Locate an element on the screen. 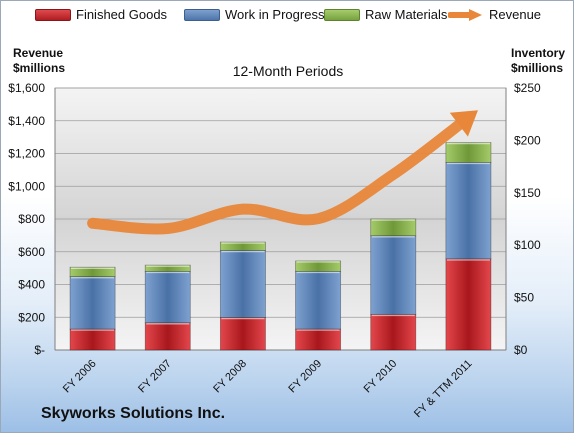 This screenshot has width=574, height=434. y-right-tick-label: $50 is located at coordinates (524, 298).